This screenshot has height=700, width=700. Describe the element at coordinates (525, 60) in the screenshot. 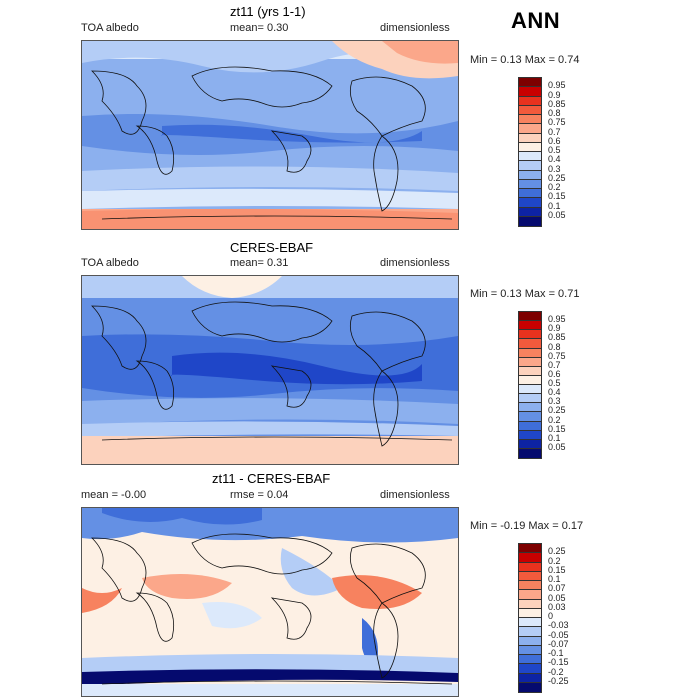

I see `panel1-minmax: Min = 0.13 Max = 0.74` at that location.